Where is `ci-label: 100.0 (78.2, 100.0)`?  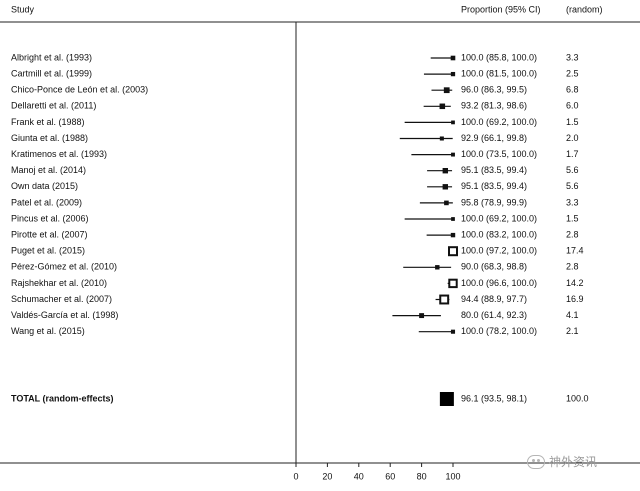 ci-label: 100.0 (78.2, 100.0) is located at coordinates (499, 331).